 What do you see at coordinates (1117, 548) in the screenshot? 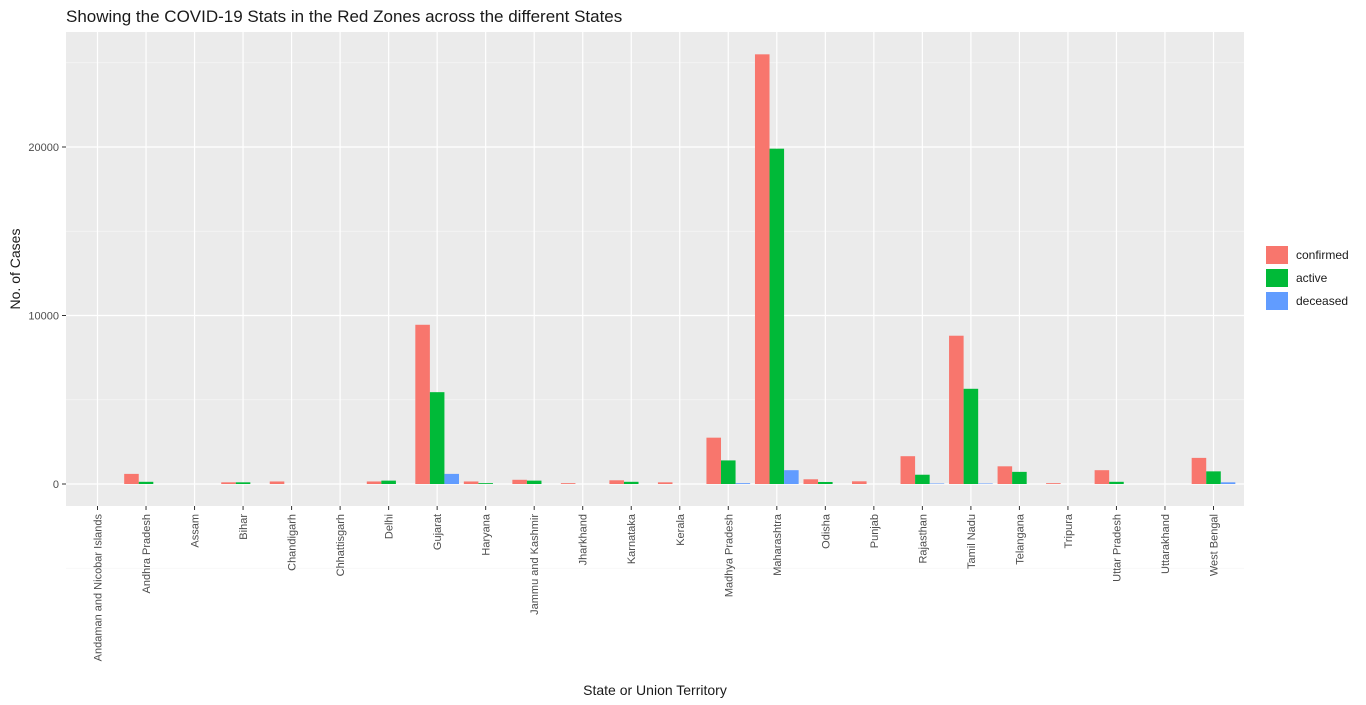
I see `x-tick-label: Uttar Pradesh` at bounding box center [1117, 548].